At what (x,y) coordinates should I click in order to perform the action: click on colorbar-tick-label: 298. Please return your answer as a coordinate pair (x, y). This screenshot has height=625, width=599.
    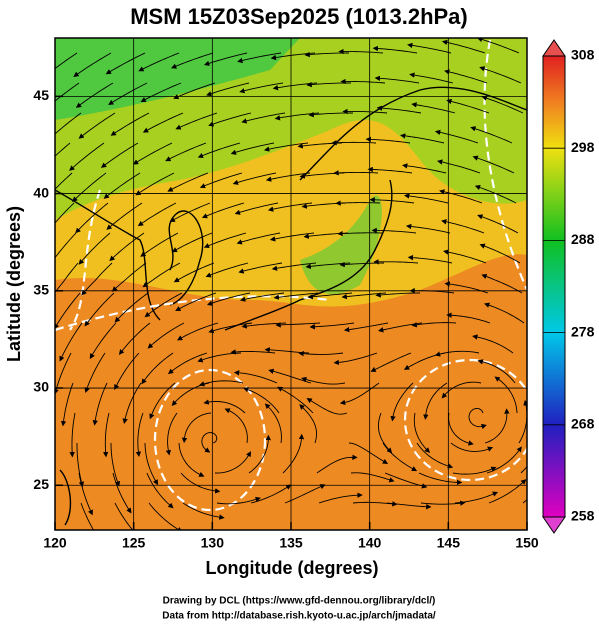
    Looking at the image, I should click on (583, 147).